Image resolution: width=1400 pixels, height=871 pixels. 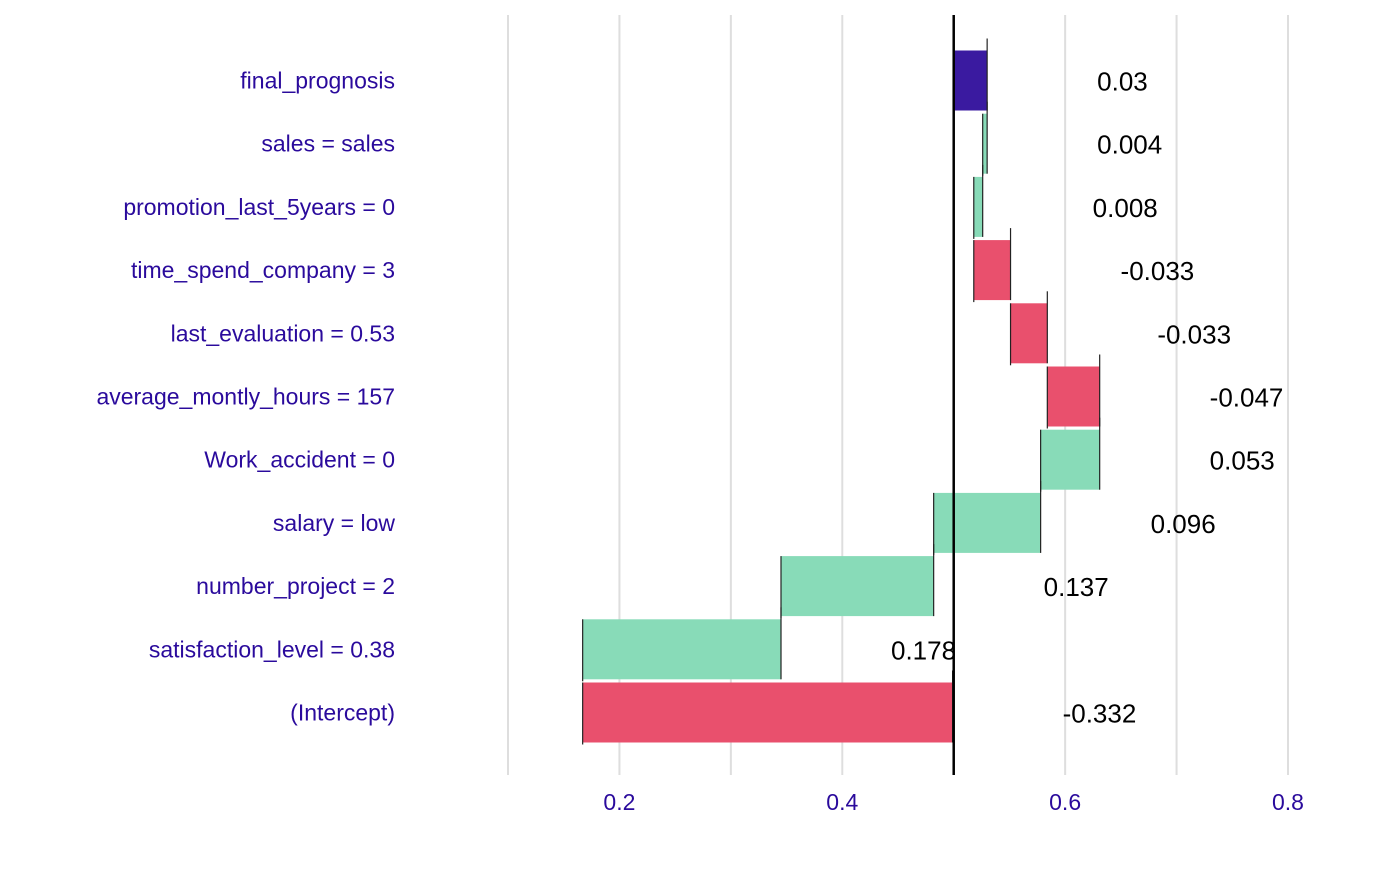 I want to click on category-label: average_montly_hours = 157, so click(x=245, y=397).